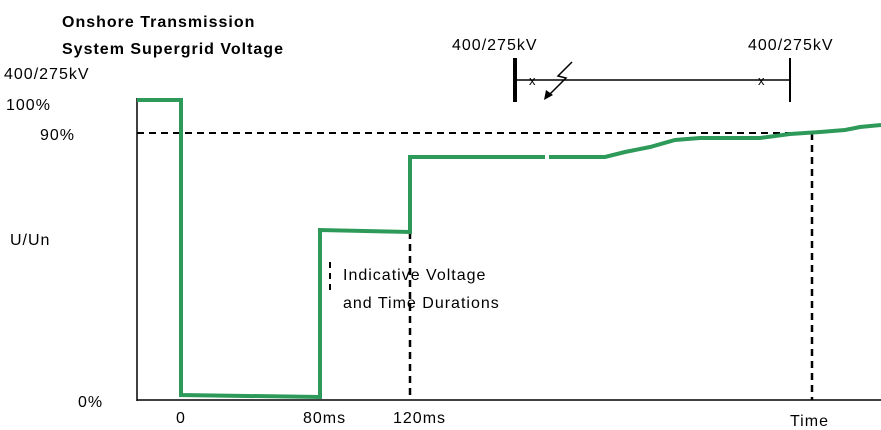  Describe the element at coordinates (560, 79) in the screenshot. I see `fault-arrow` at that location.